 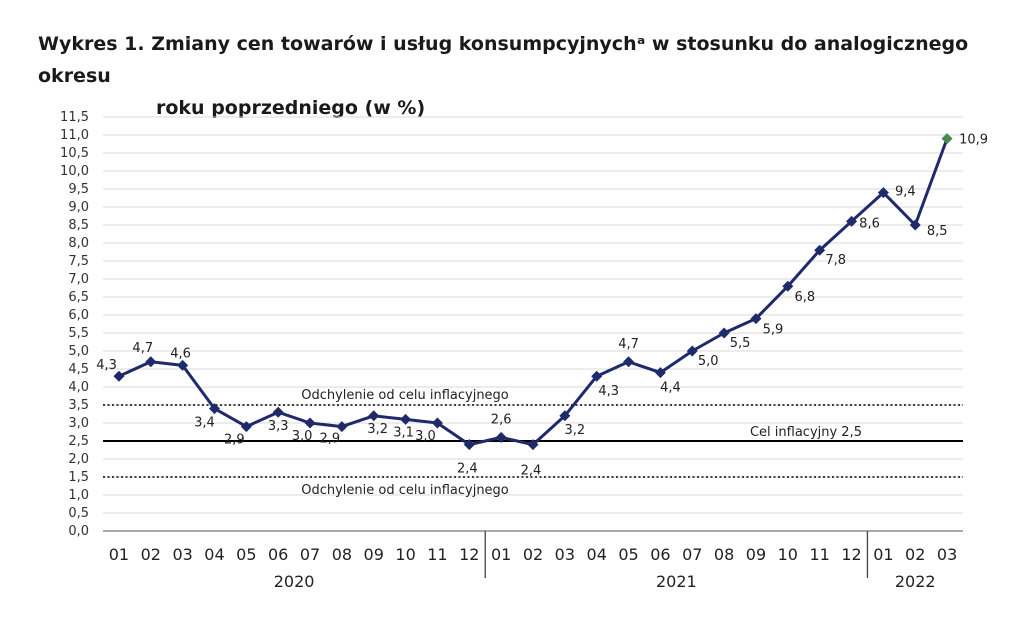 I want to click on y-tick-label: 1,5, so click(x=78, y=477).